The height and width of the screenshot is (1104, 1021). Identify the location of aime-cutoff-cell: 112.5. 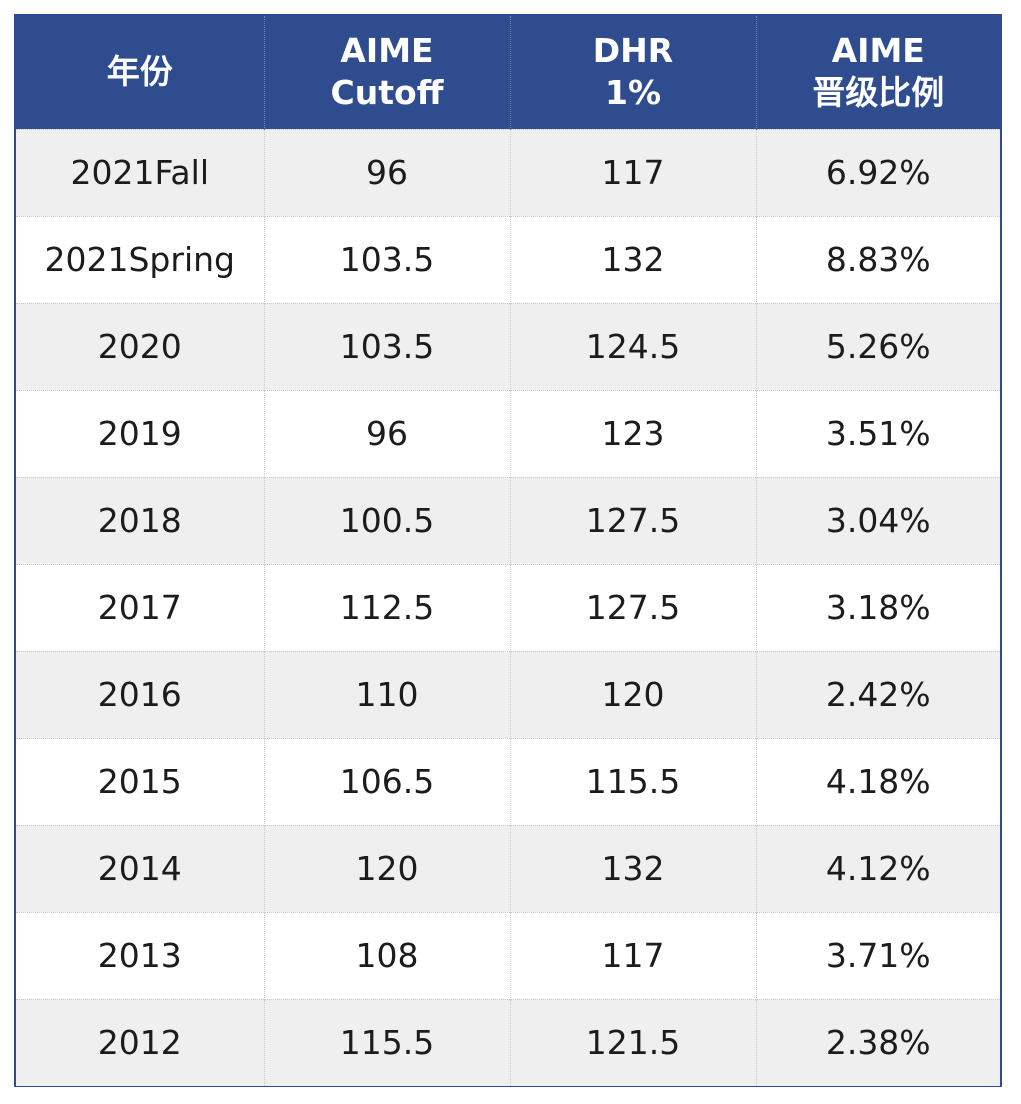
(386, 607).